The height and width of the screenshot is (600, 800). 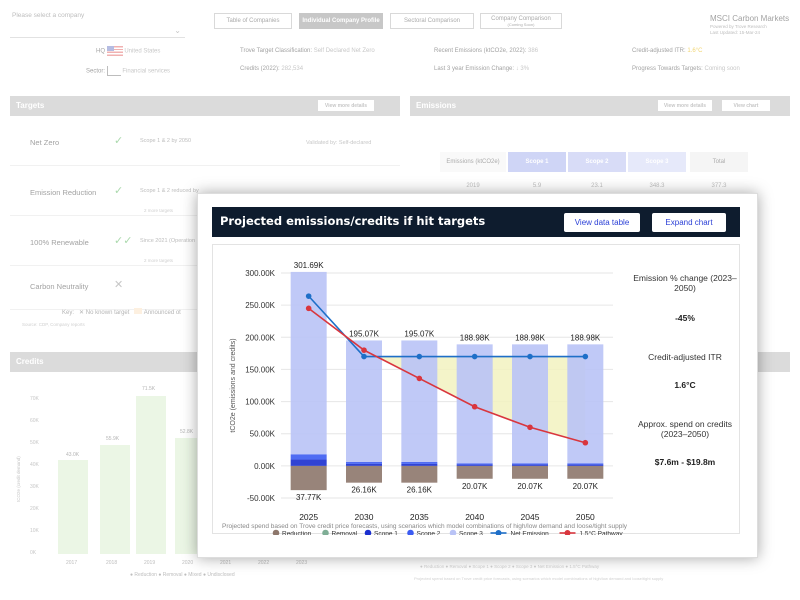 I want to click on bar-label: 55.9K, so click(x=113, y=439).